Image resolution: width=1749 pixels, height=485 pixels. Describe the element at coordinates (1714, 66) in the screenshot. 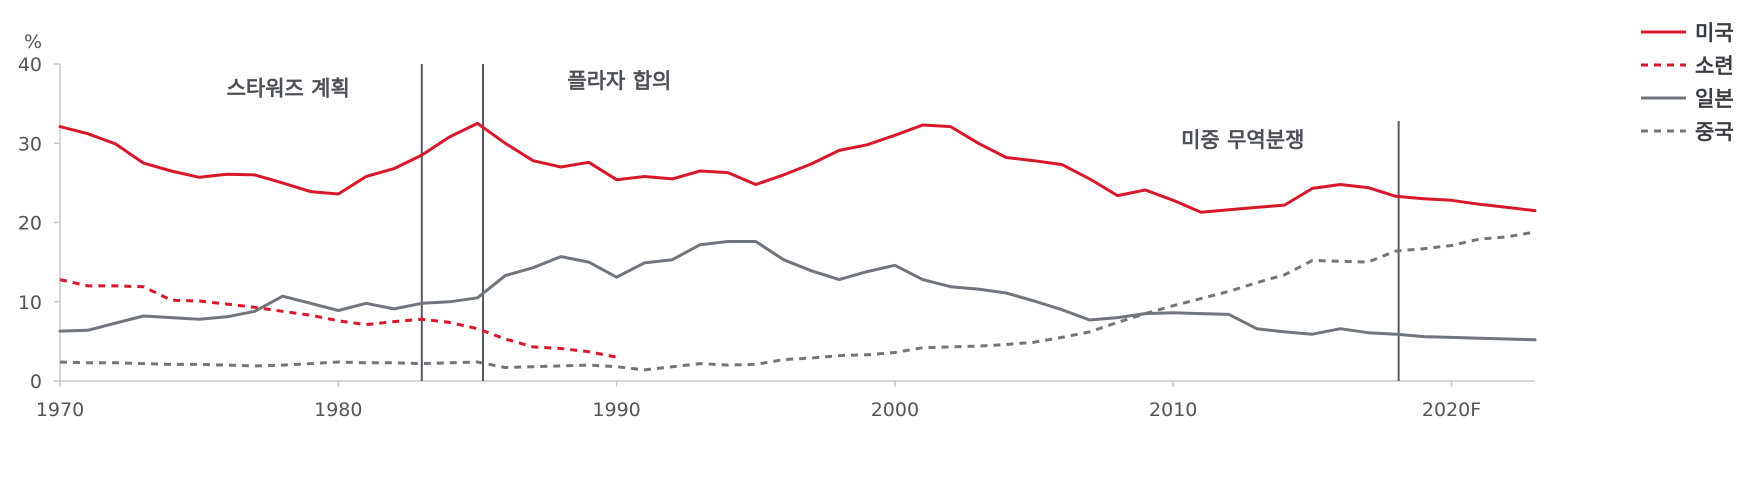

I see `legend-label: 소련` at that location.